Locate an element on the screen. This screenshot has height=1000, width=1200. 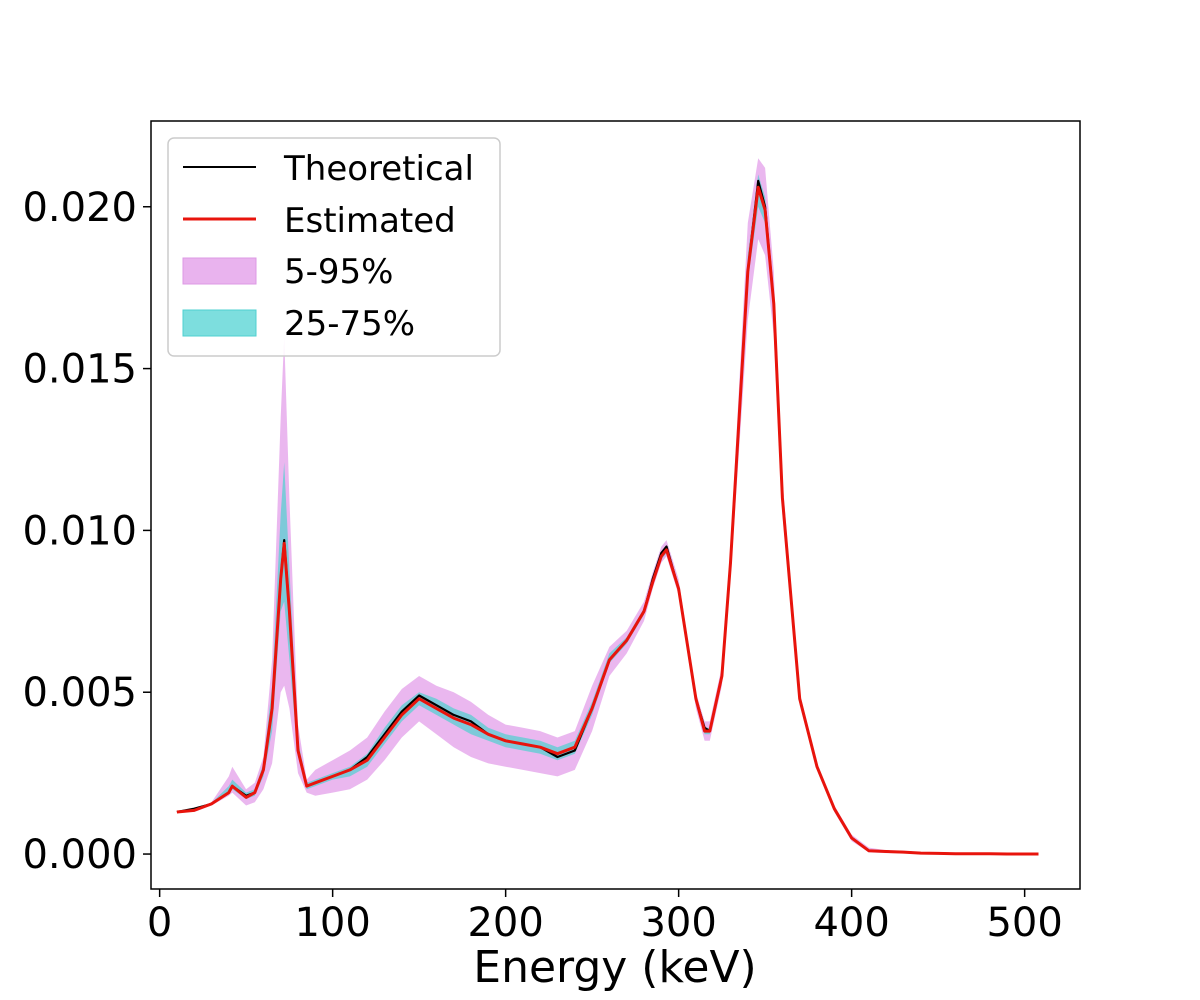
legend-label-25-75: 25-75% is located at coordinates (349, 324).